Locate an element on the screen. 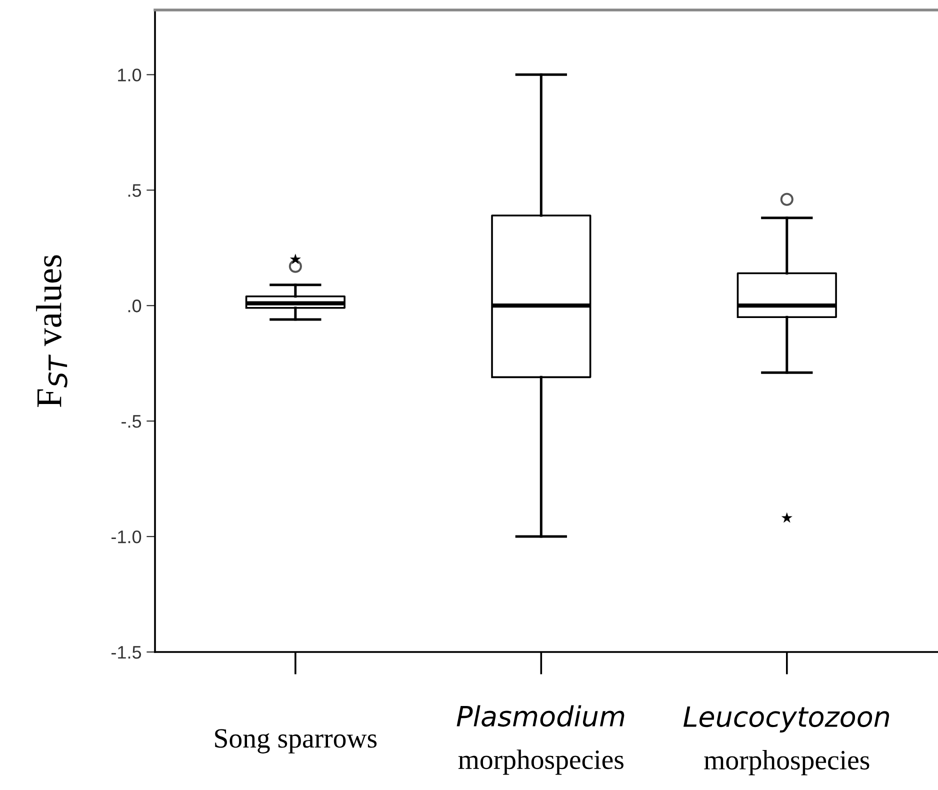  y-axis-title: F$_{ST}$ values is located at coordinates (52, 331).